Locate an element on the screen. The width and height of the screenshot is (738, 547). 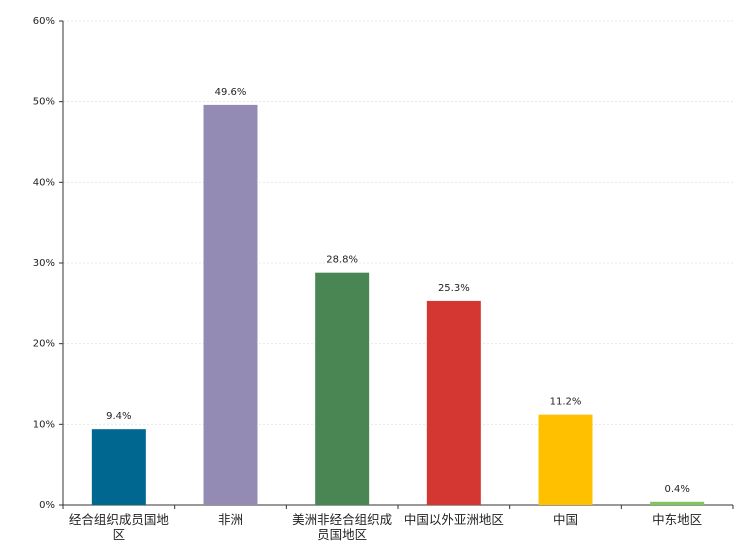
y-tick-label: 40% is located at coordinates (44, 182).